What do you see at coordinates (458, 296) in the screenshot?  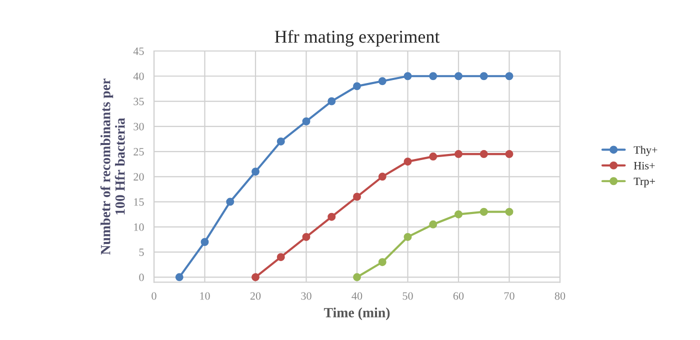 I see `x-tick-label: 60` at bounding box center [458, 296].